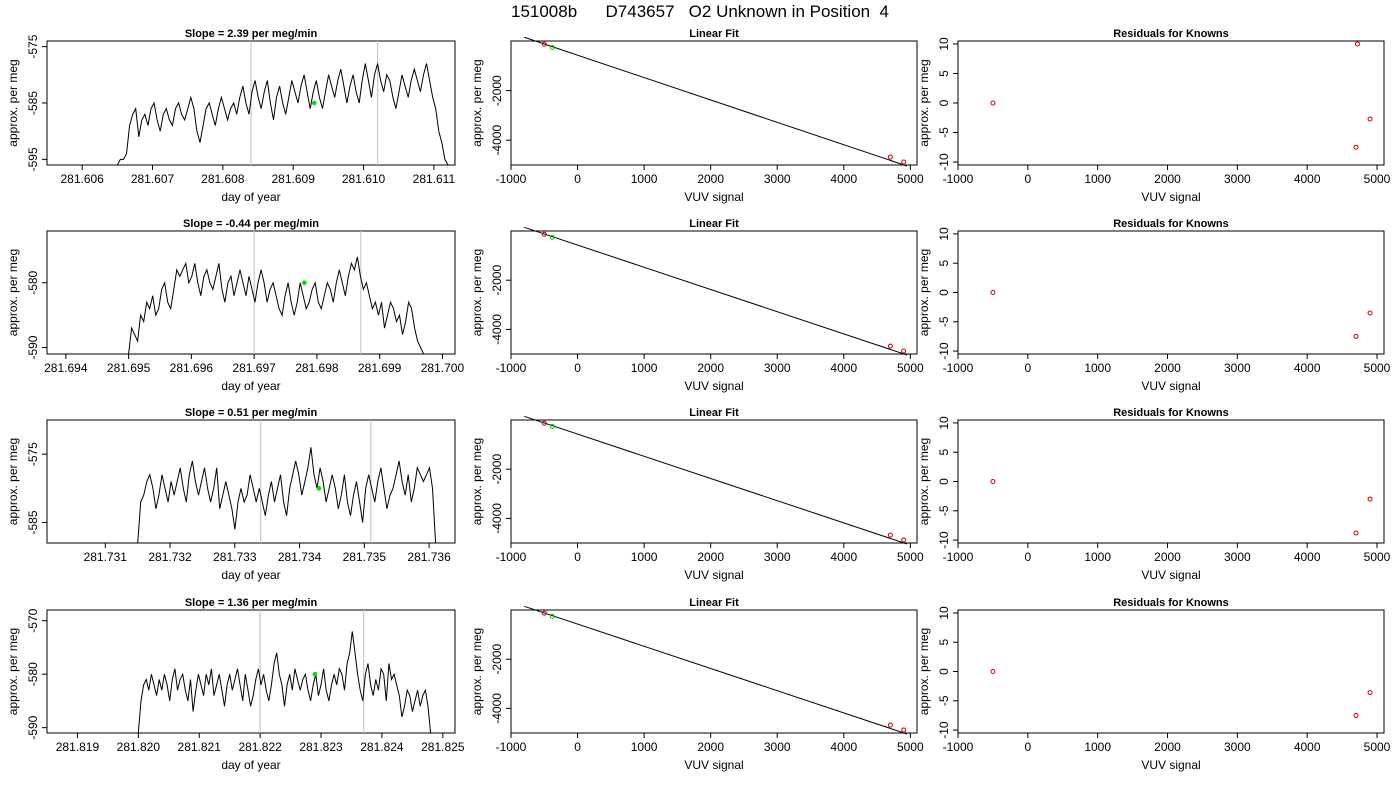 This screenshot has height=800, width=1400. I want to click on y-tick-label: -585, so click(33, 103).